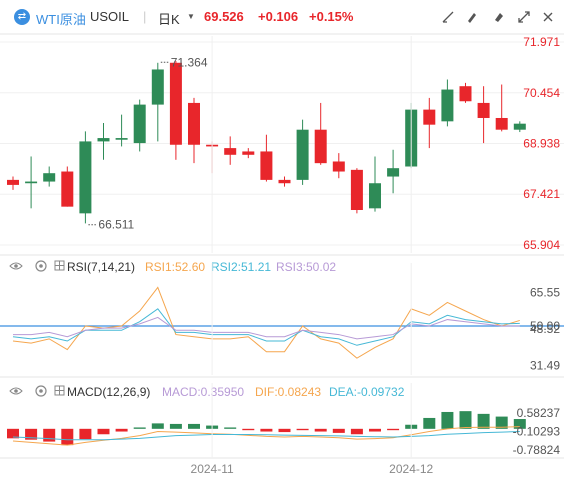  I want to click on macd-eye-icon, so click(16, 391).